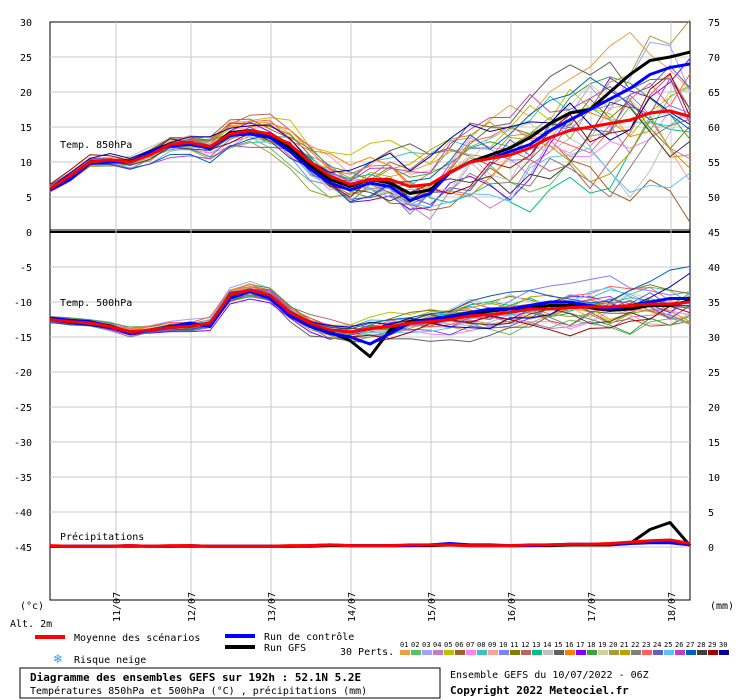 The height and width of the screenshot is (700, 740). I want to click on right-tick-label: 15, so click(714, 443).